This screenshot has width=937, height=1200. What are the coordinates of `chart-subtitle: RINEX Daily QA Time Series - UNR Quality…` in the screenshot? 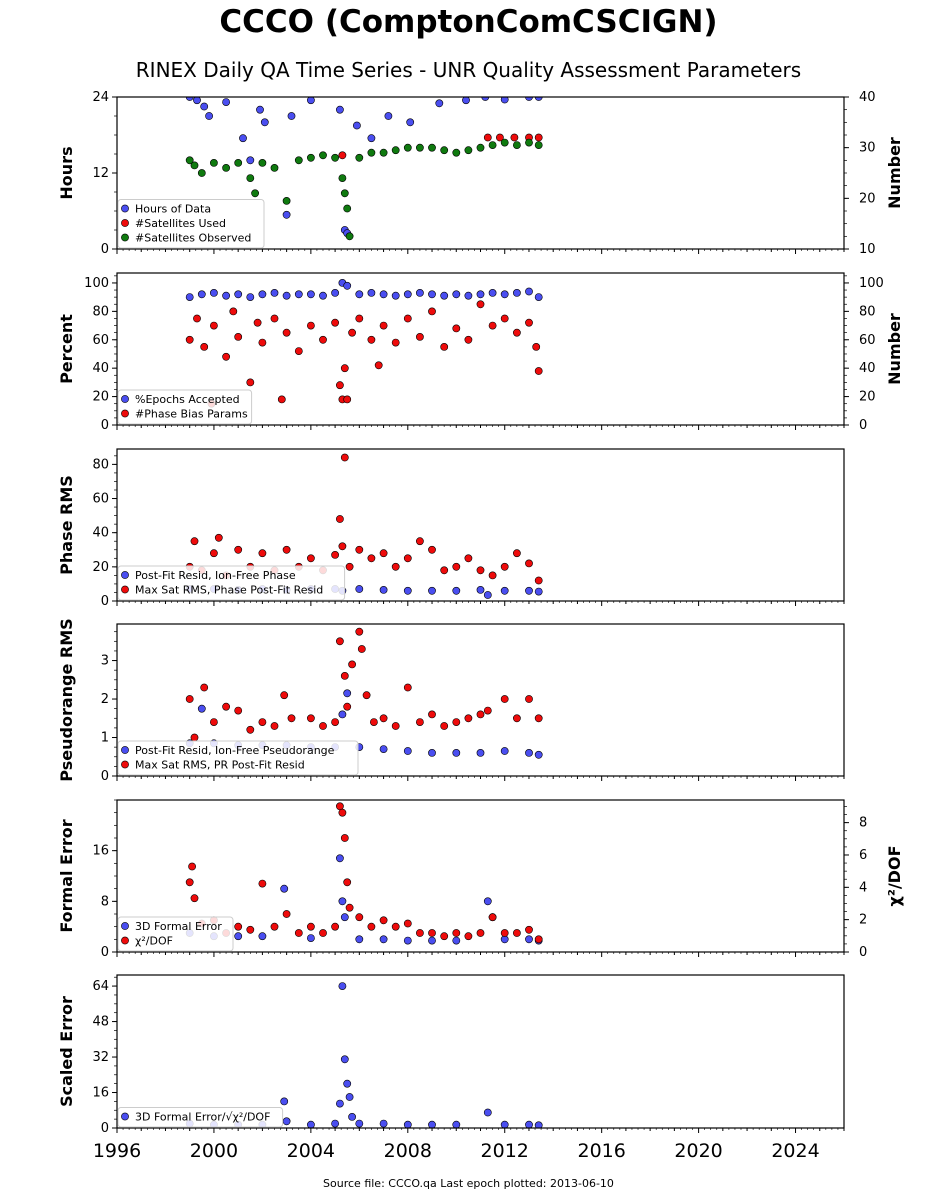 It's located at (468, 70).